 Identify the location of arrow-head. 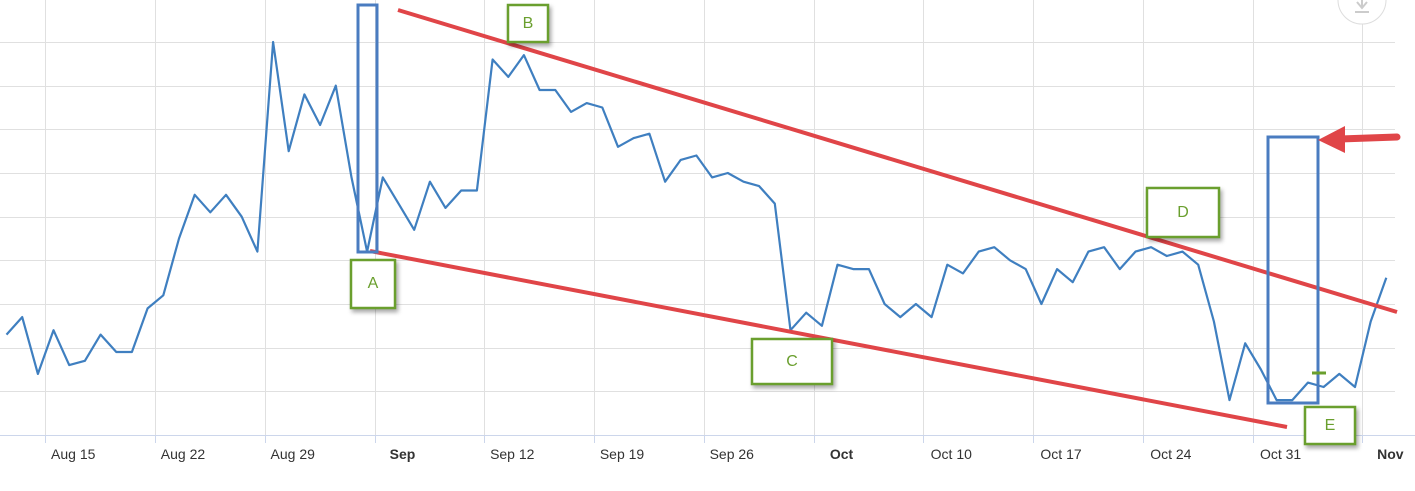
(1331, 139).